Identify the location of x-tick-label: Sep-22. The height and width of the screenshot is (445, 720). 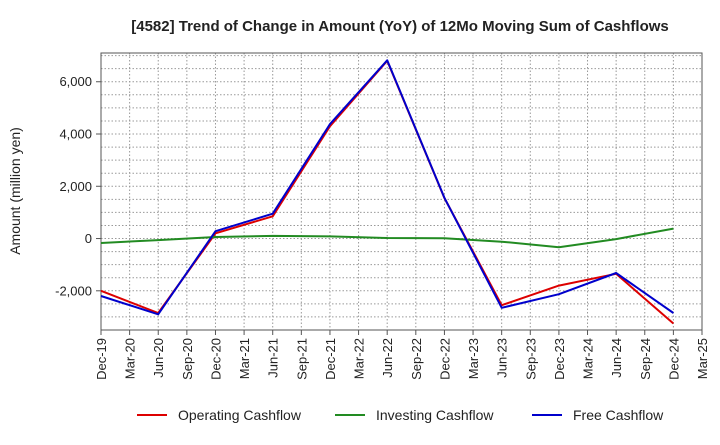
(416, 359).